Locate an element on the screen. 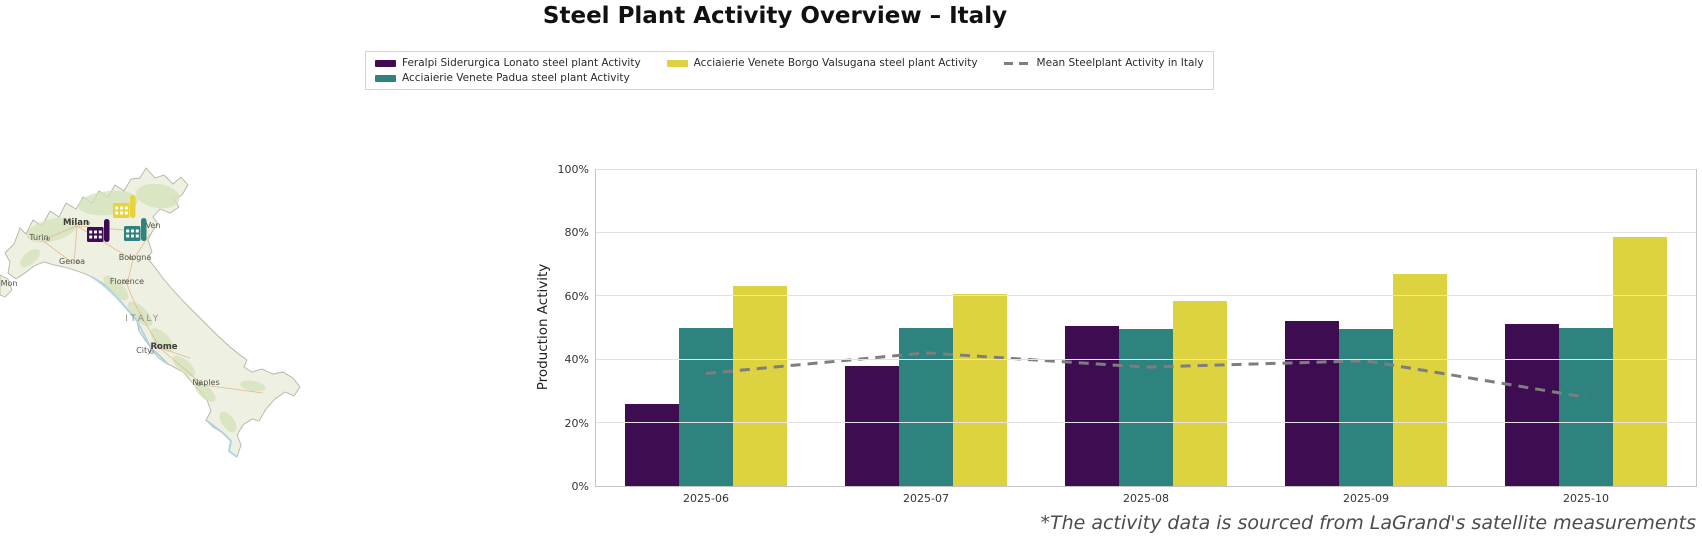 The width and height of the screenshot is (1702, 554). x-axis-tick-label: 2025-08 is located at coordinates (1146, 498).